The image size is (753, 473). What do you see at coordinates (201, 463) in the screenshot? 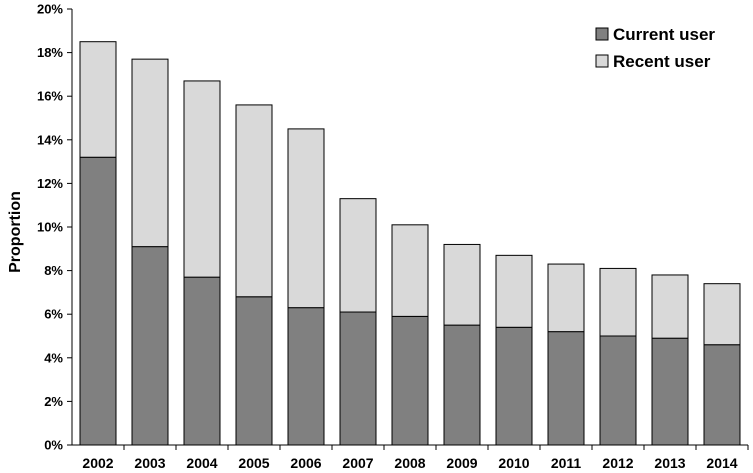
I see `x-tick-label-2004: 2004` at bounding box center [201, 463].